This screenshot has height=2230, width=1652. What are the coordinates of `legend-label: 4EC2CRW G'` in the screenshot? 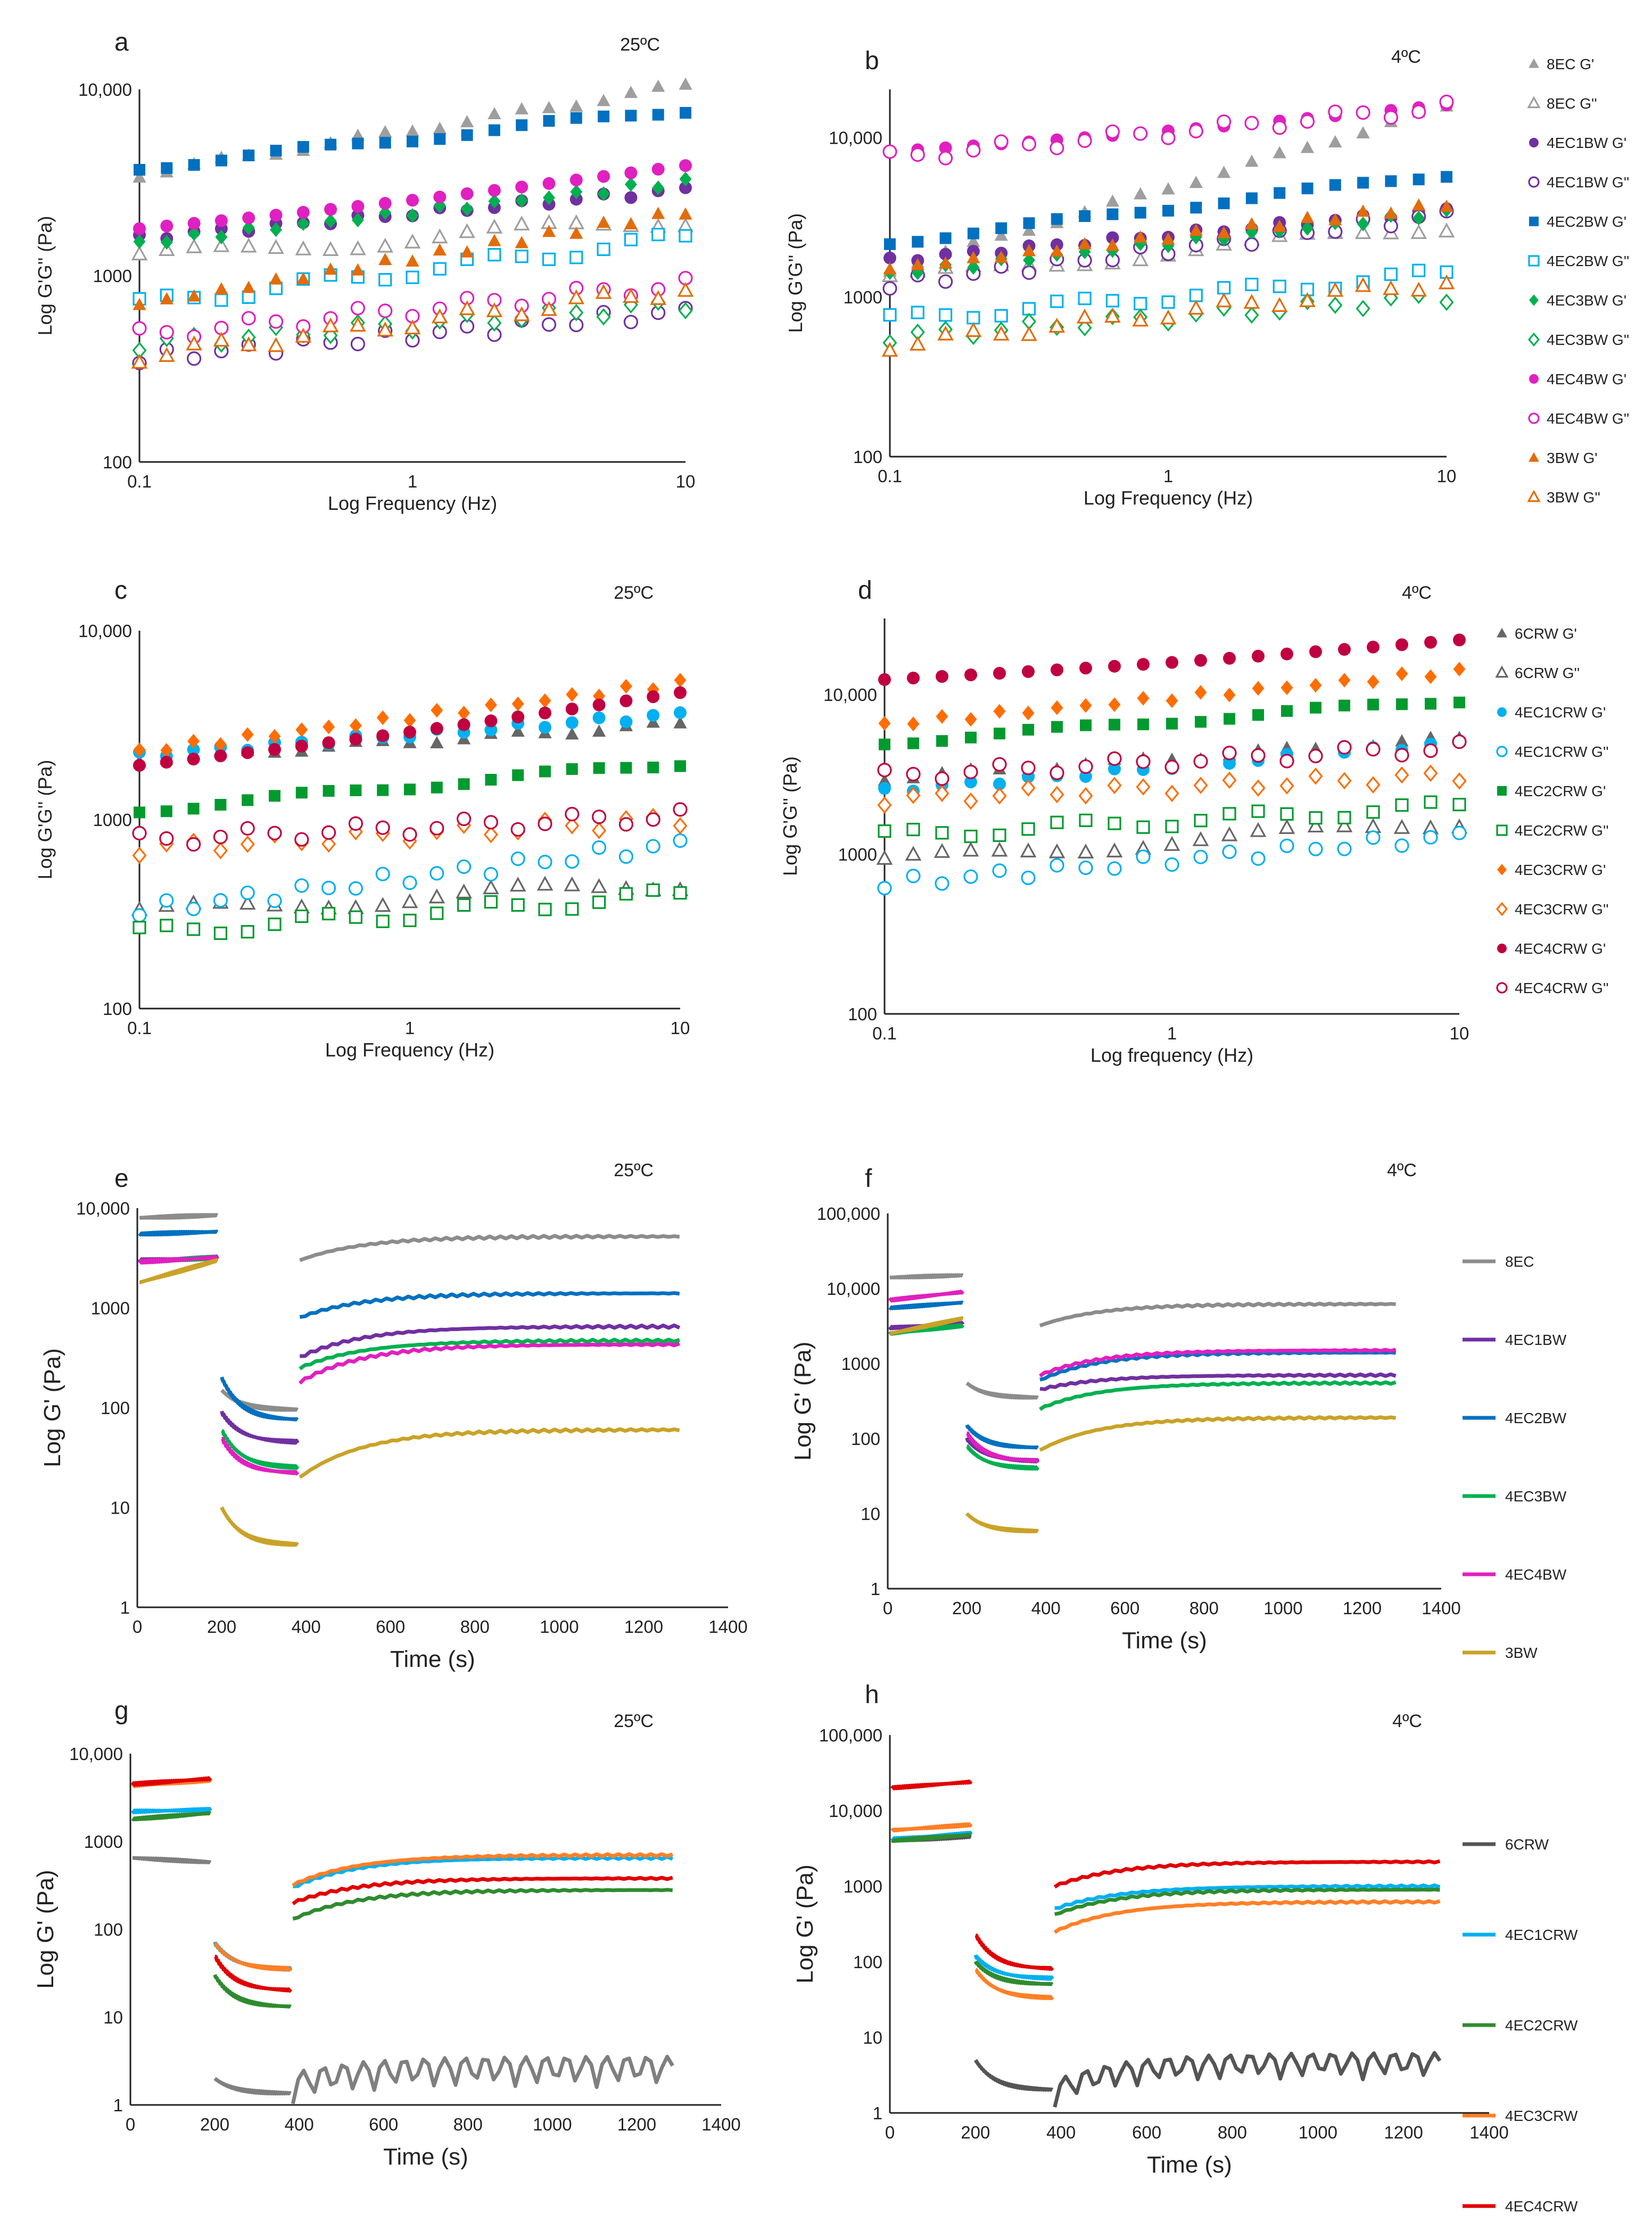 It's located at (1560, 791).